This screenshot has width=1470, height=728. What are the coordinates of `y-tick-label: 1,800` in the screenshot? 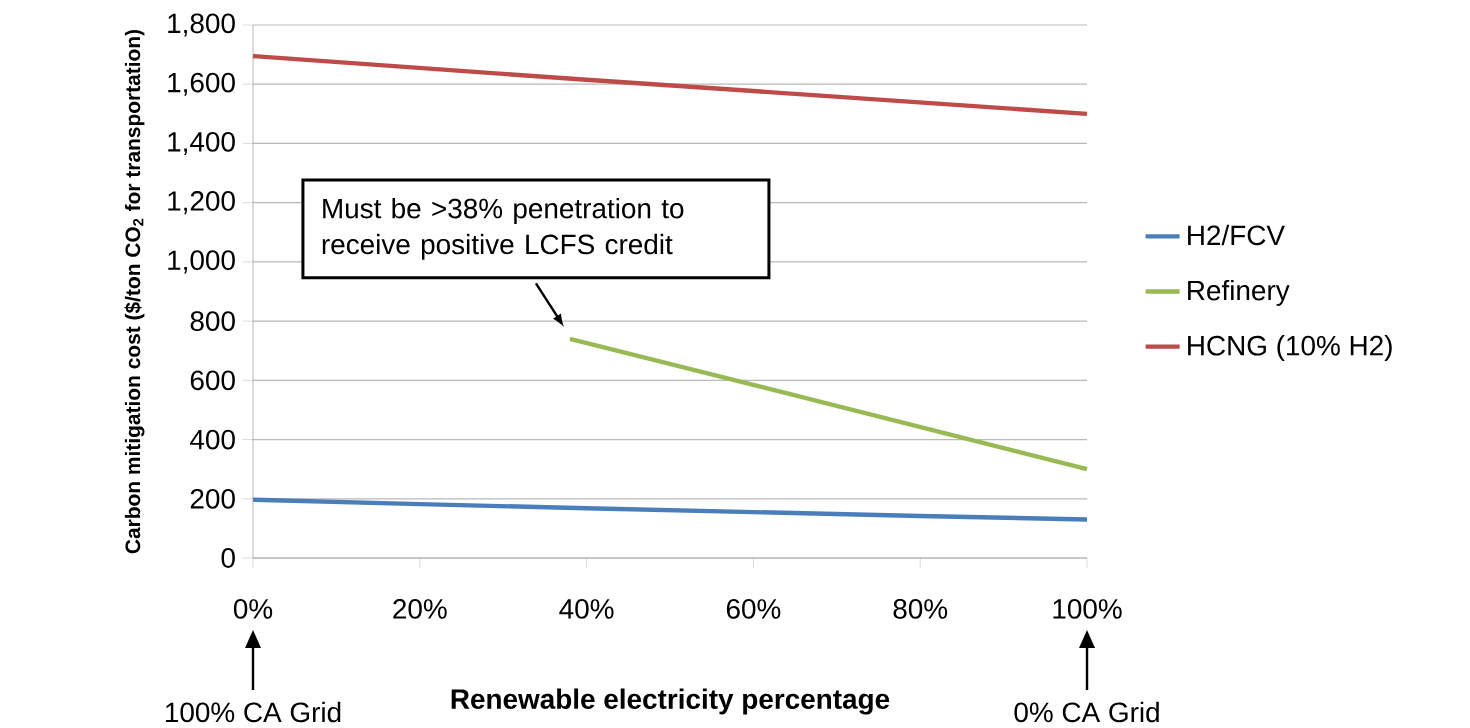 It's located at (201, 25).